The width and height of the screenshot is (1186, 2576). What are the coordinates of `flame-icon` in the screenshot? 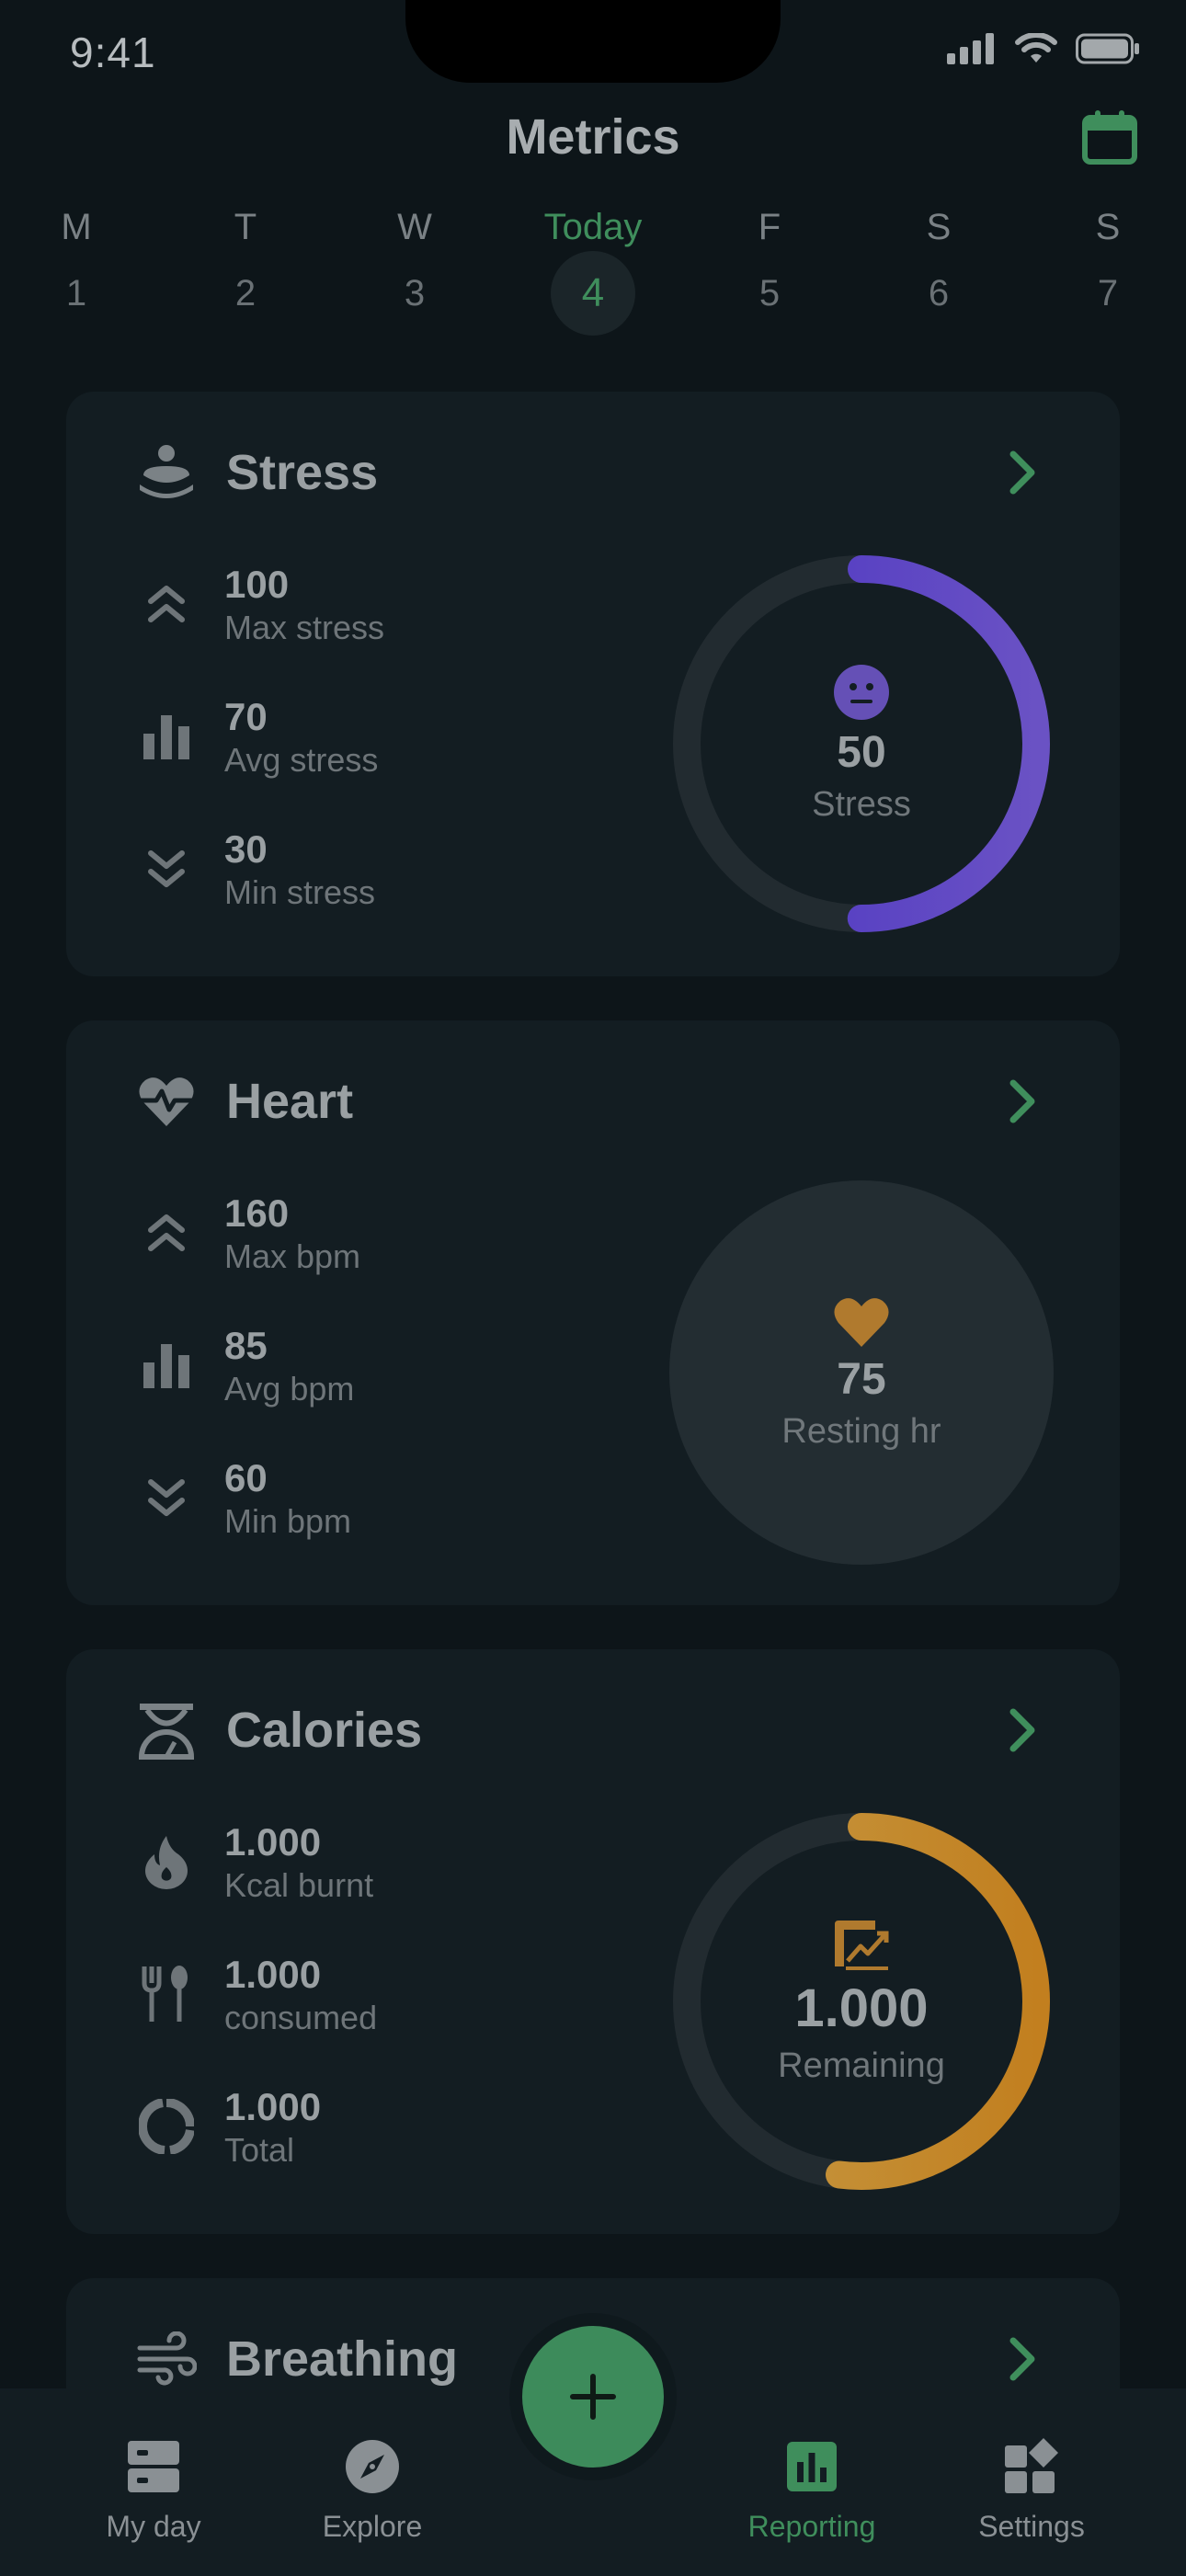 It's located at (166, 1861).